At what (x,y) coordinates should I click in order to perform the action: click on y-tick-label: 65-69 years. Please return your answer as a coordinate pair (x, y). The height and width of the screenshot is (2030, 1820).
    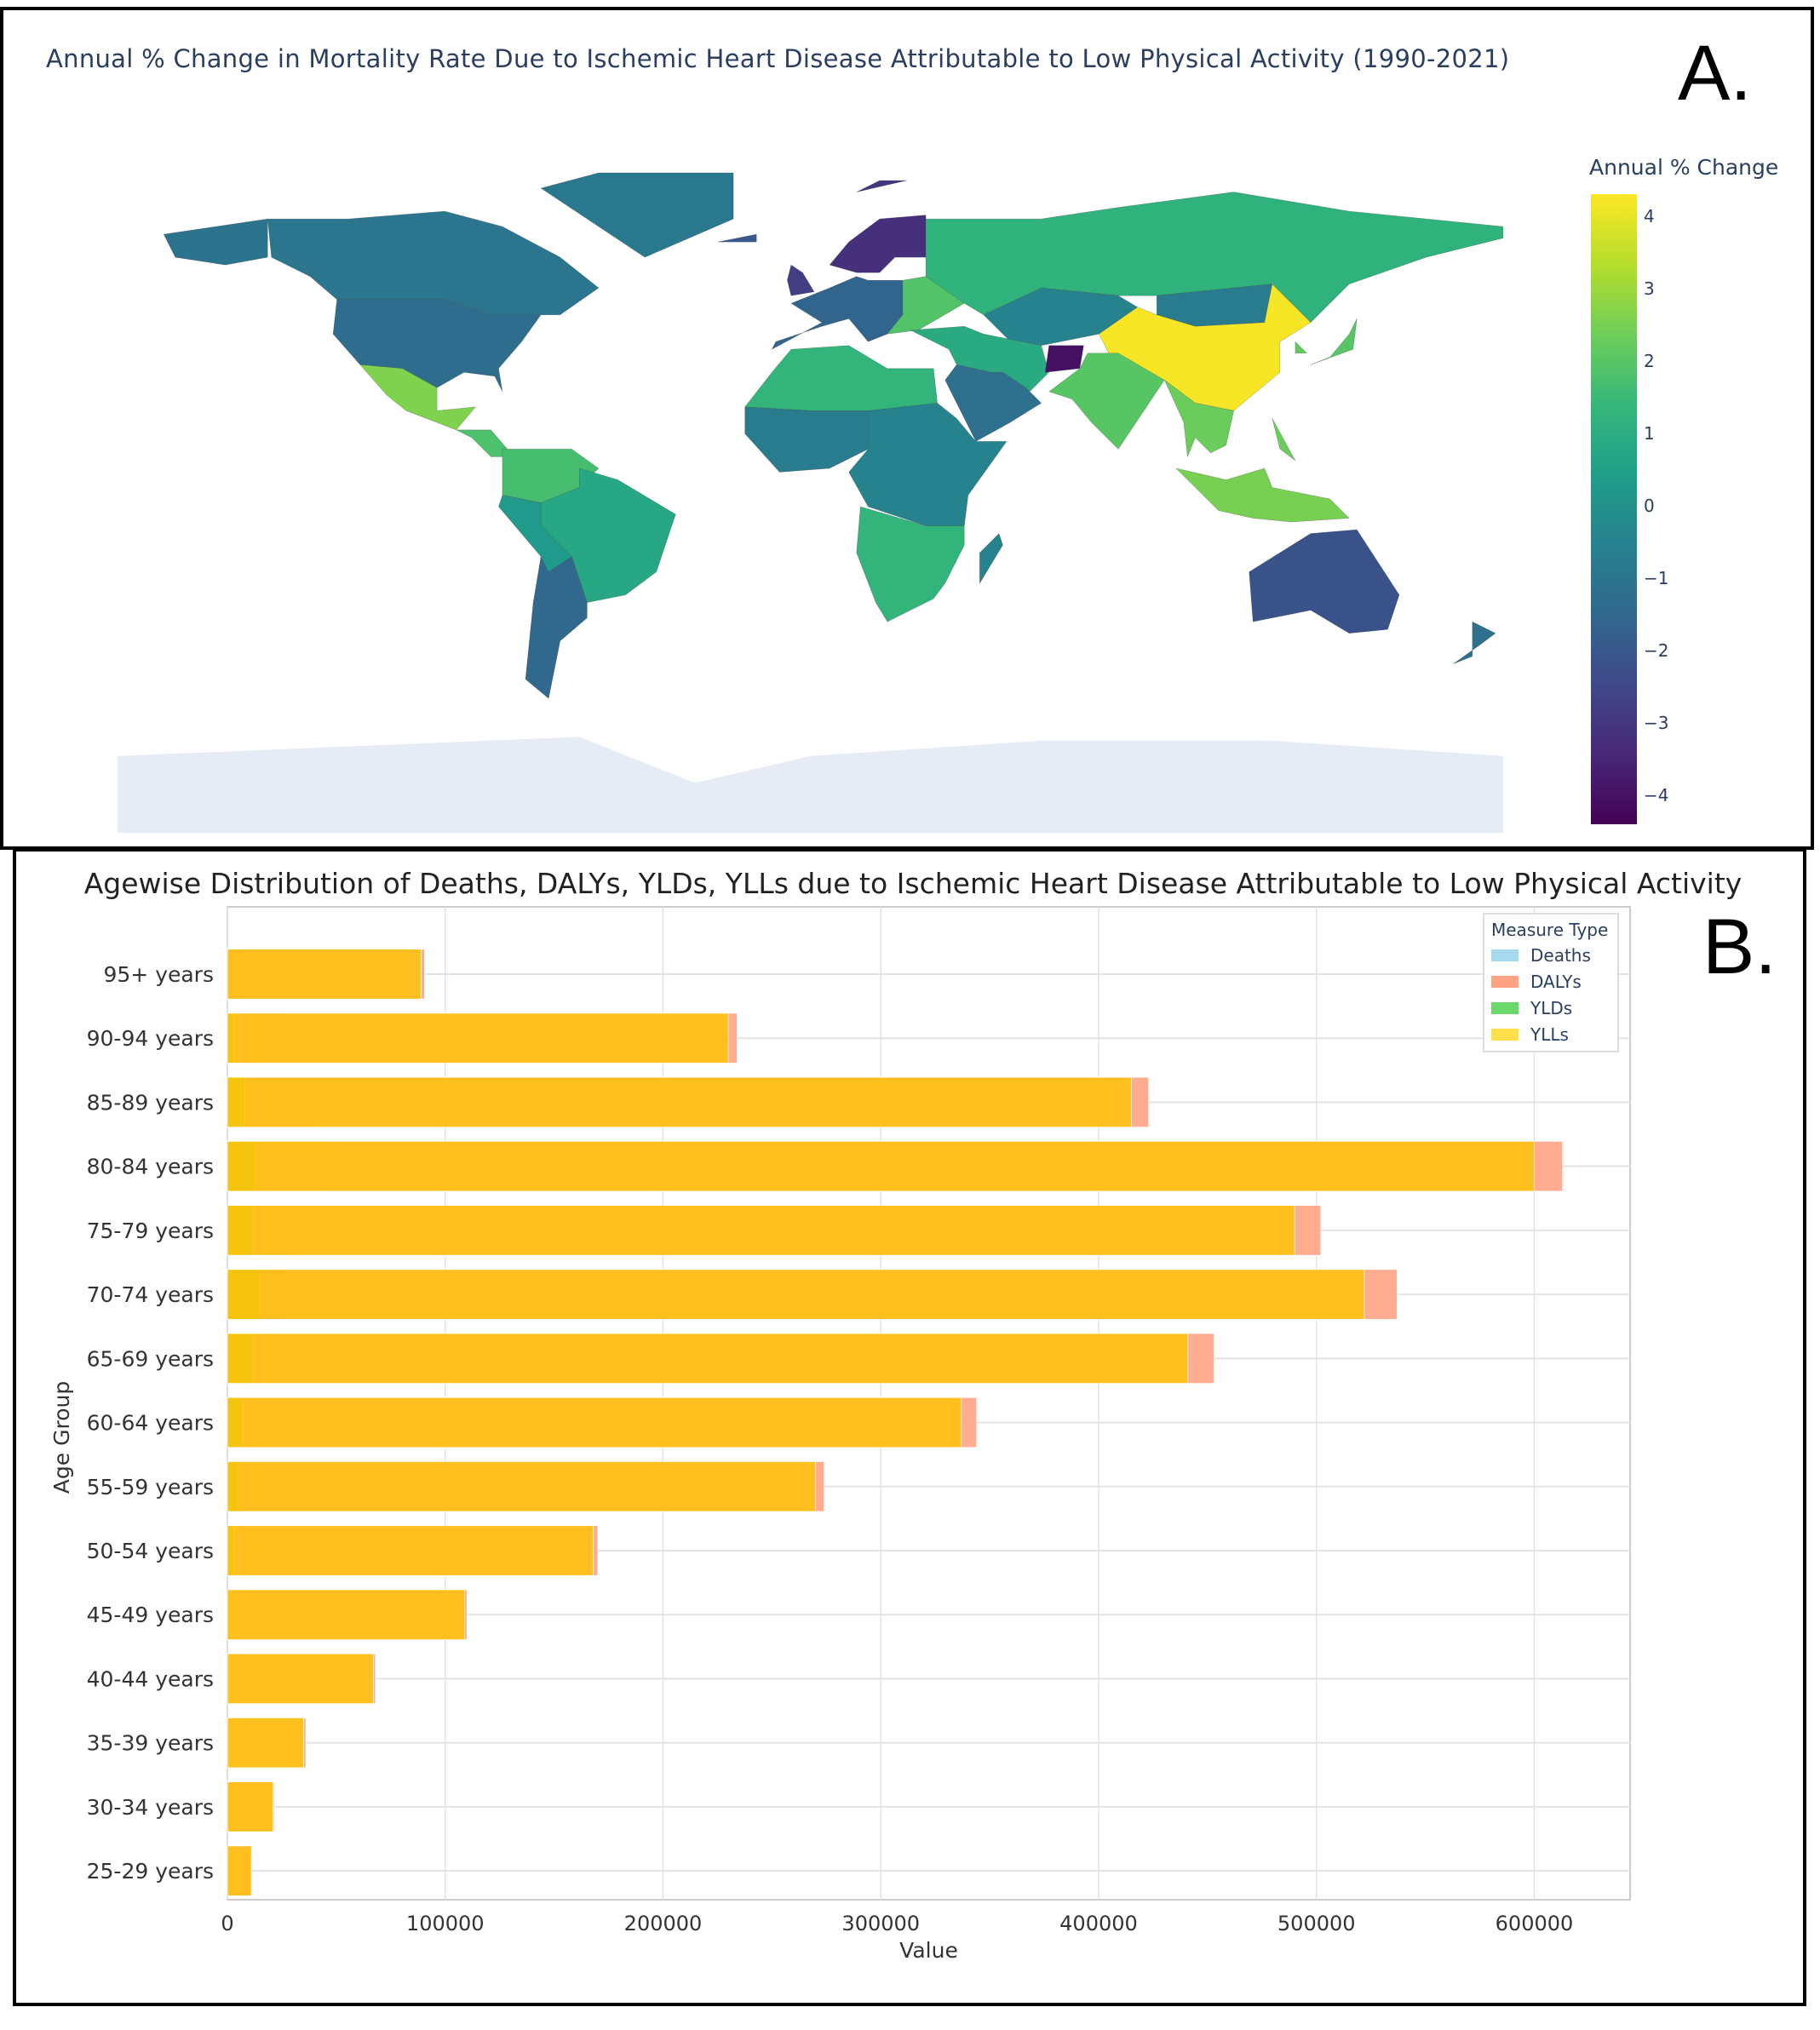
    Looking at the image, I should click on (151, 1358).